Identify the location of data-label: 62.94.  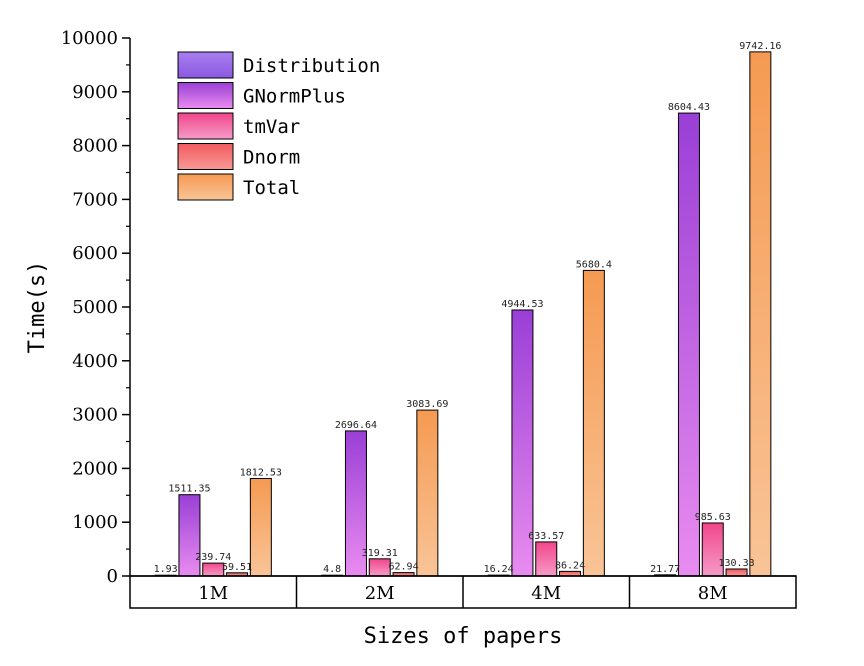
(403, 567).